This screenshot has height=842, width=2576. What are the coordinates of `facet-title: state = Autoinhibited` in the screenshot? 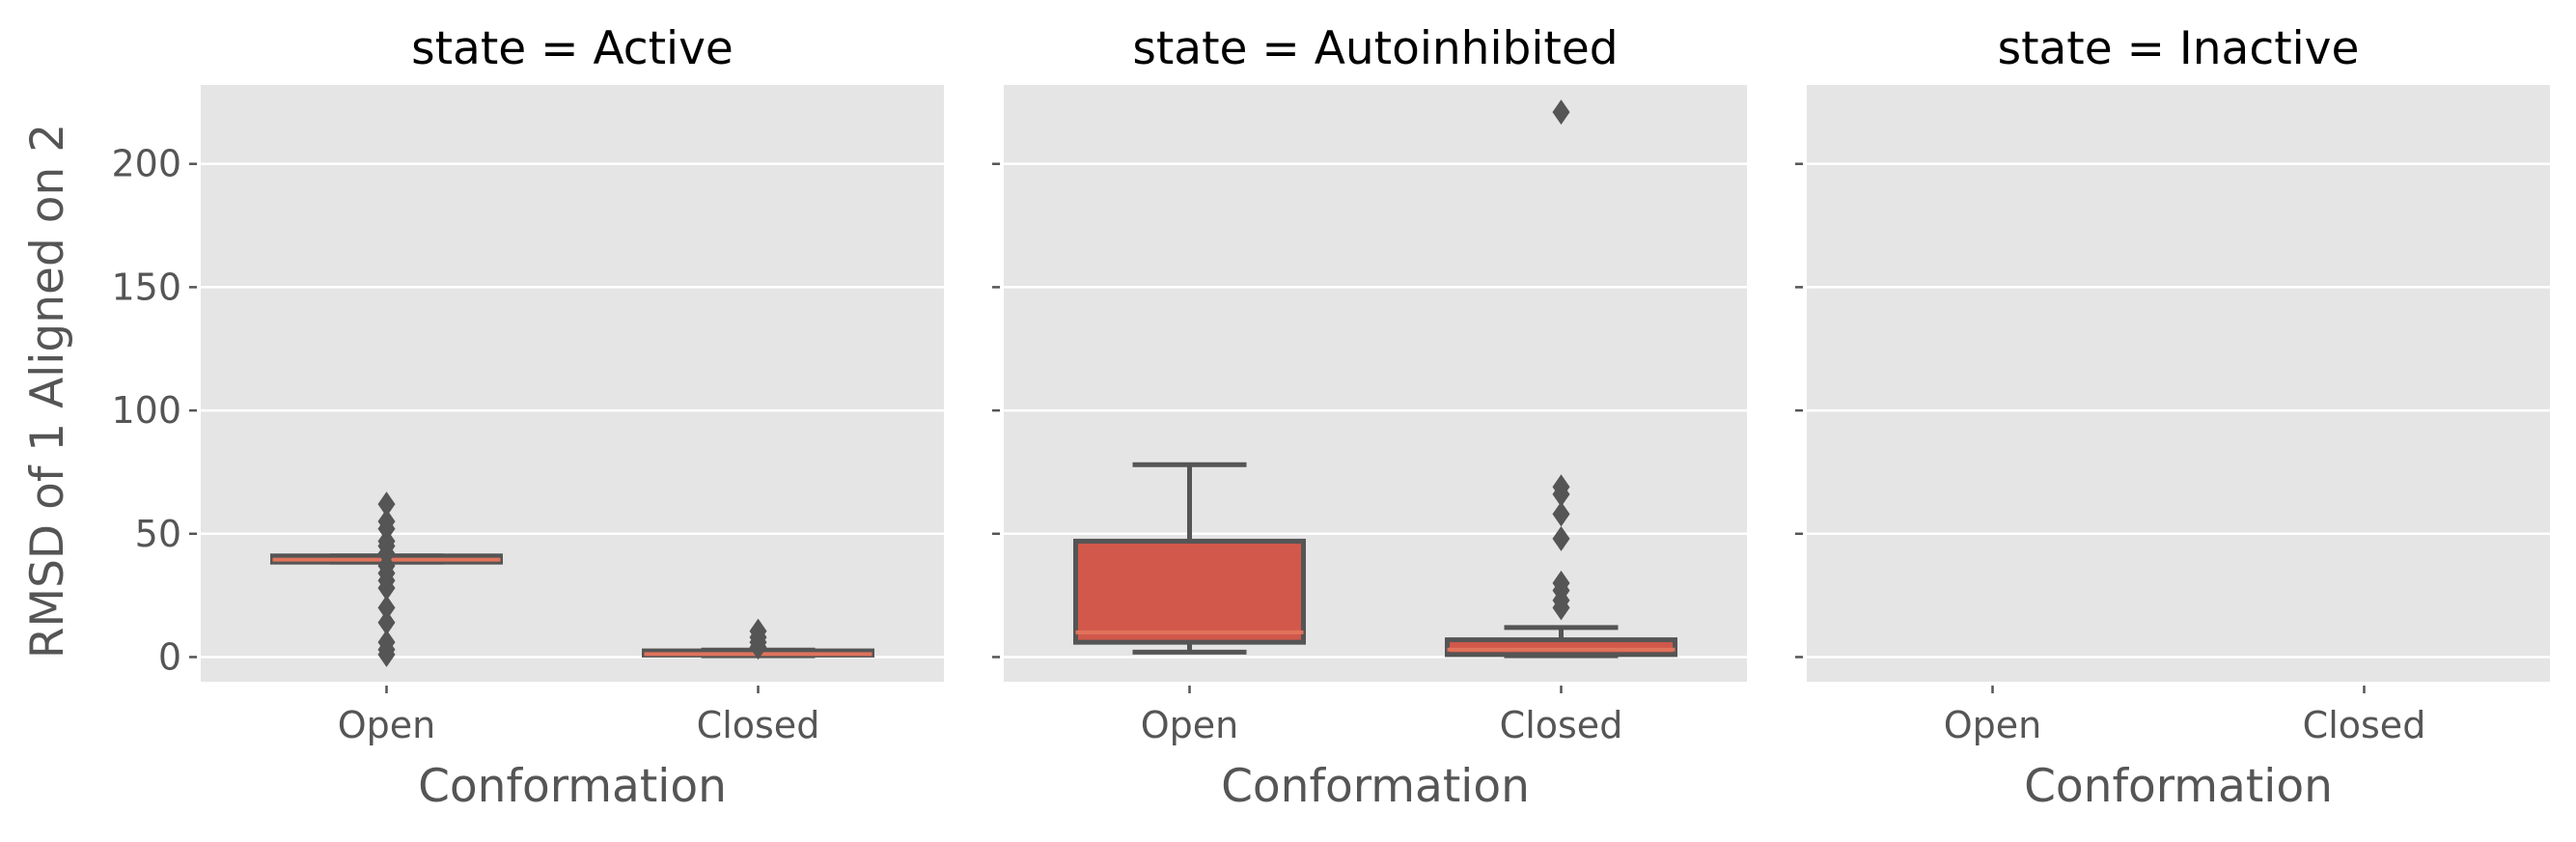 It's located at (1375, 48).